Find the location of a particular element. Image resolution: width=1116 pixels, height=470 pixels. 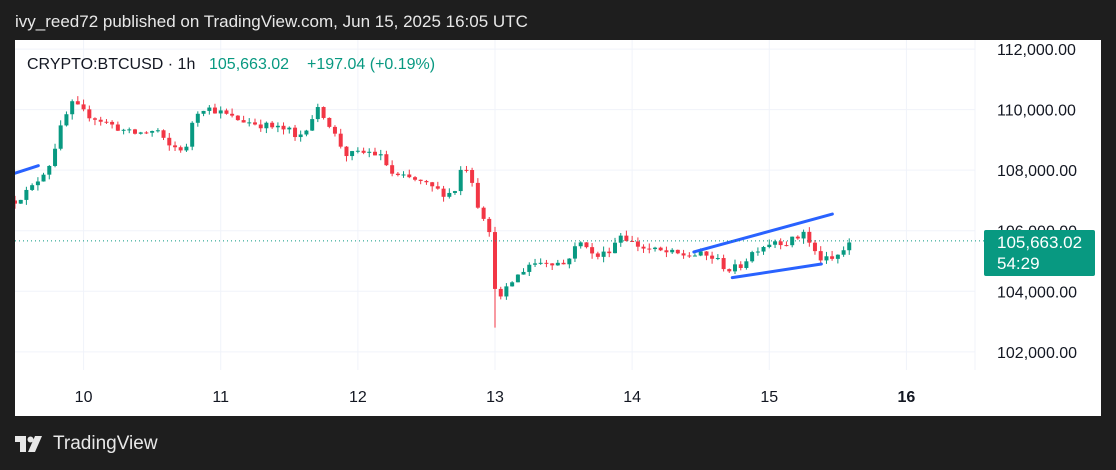

price-tag-value: 105,663.02 is located at coordinates (1039, 242).